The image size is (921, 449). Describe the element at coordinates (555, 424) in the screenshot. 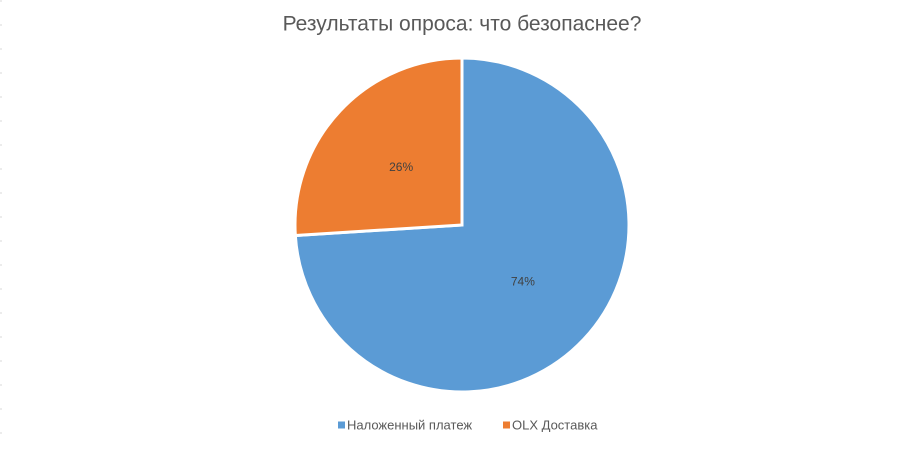

I see `legend-label: OLX Доставка` at that location.